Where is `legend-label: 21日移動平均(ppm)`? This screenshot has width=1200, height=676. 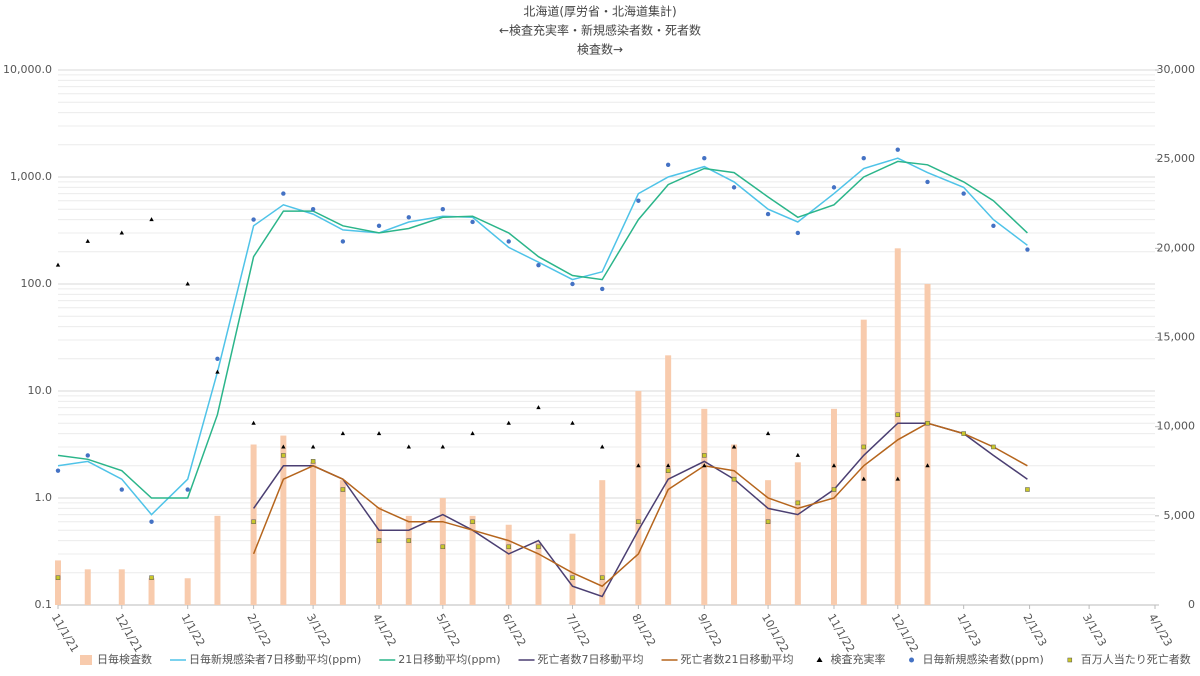
legend-label: 21日移動平均(ppm) is located at coordinates (449, 659).